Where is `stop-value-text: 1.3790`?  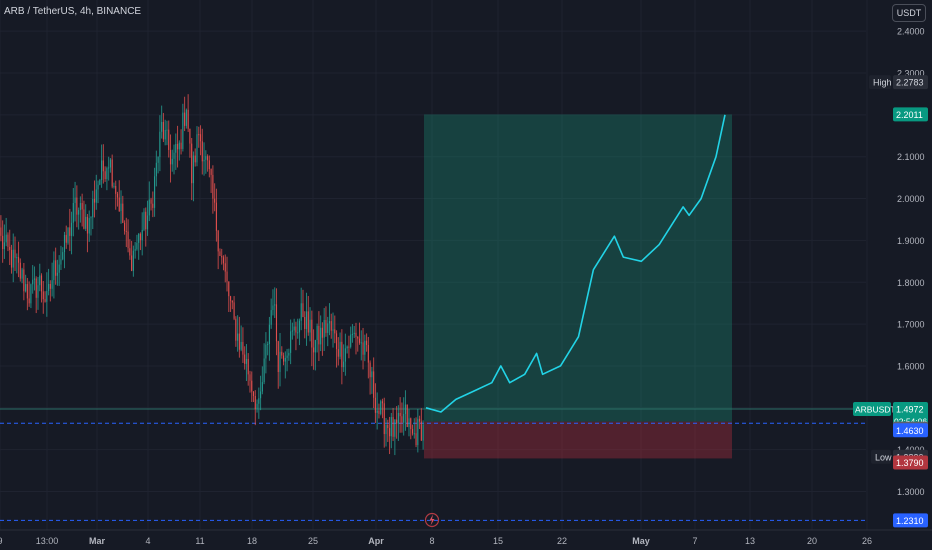
stop-value-text: 1.3790 is located at coordinates (910, 463).